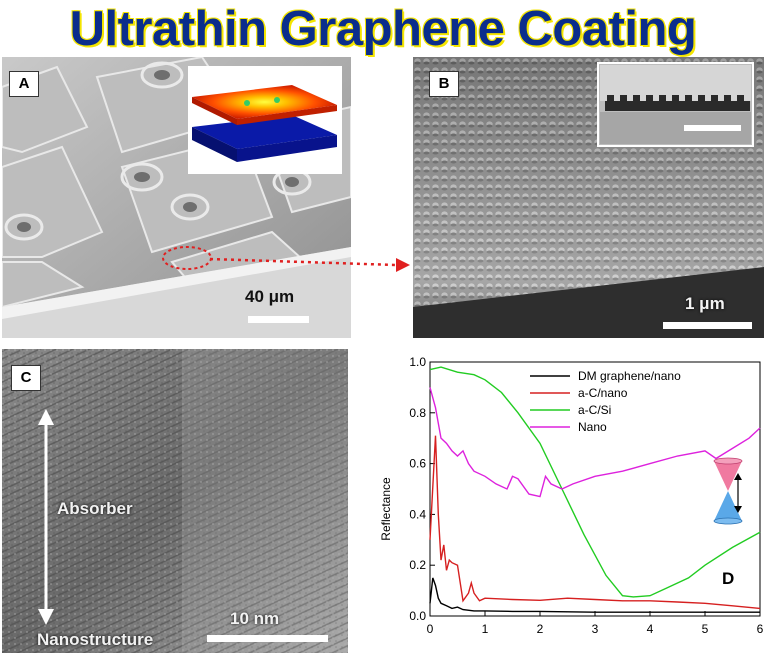 The image size is (766, 655). What do you see at coordinates (705, 629) in the screenshot?
I see `x-tick-label: 5` at bounding box center [705, 629].